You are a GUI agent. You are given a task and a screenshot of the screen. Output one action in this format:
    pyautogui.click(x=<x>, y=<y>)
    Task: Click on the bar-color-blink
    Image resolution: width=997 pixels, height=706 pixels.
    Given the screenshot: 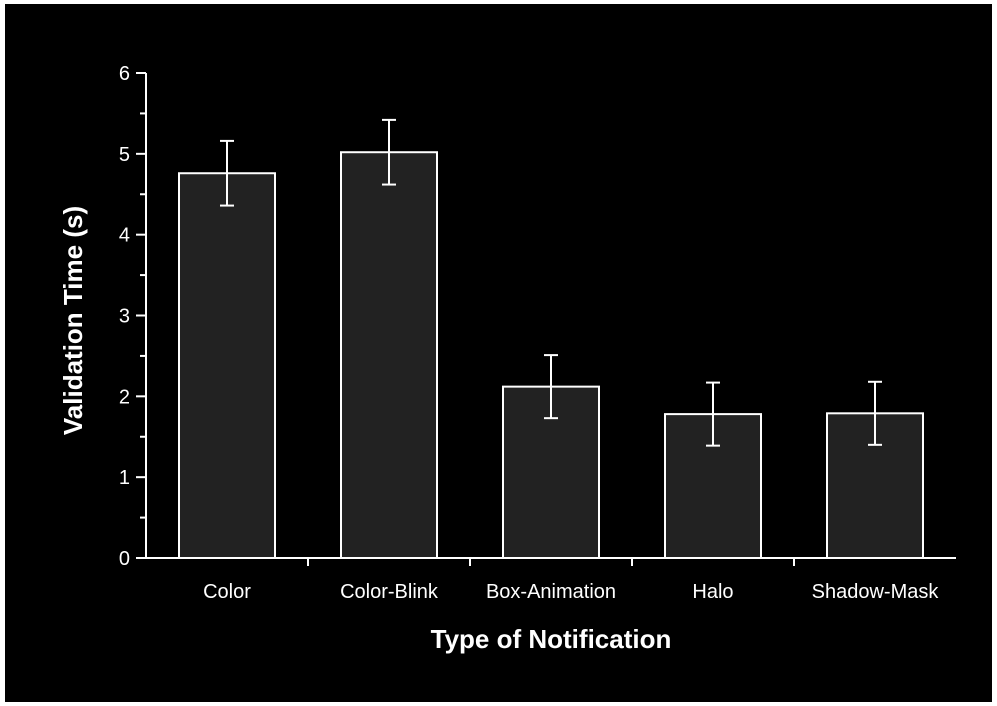 What is the action you would take?
    pyautogui.click(x=389, y=355)
    